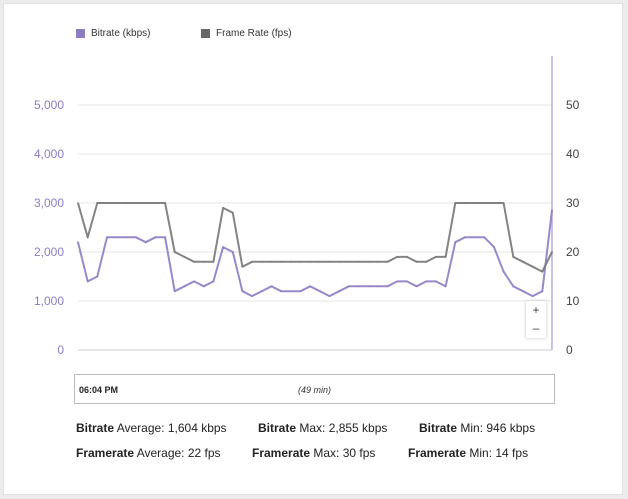 Image resolution: width=628 pixels, height=499 pixels. What do you see at coordinates (171, 428) in the screenshot?
I see `stat-value: Average: 1,604 kbps` at bounding box center [171, 428].